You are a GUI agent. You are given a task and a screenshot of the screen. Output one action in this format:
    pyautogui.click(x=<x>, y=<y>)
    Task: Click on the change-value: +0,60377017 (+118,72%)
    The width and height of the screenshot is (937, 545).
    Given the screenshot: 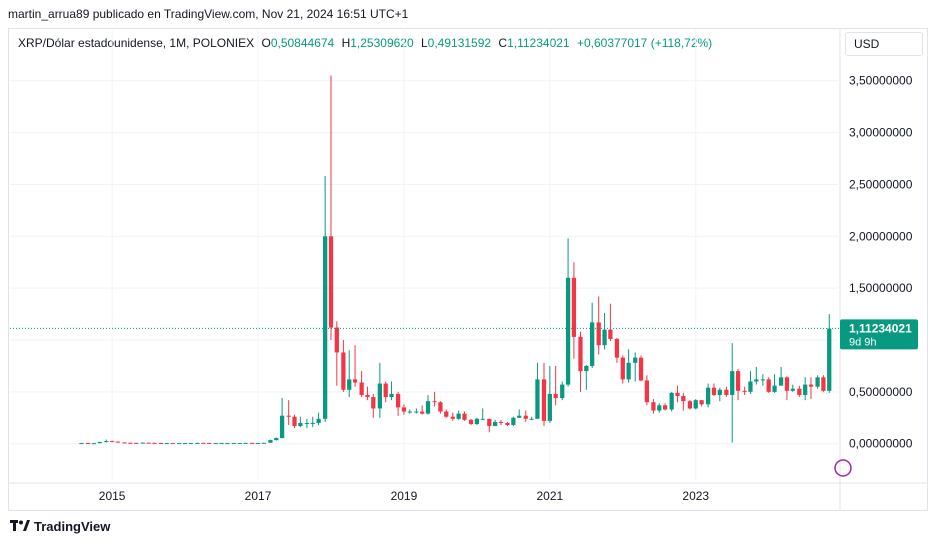 What is the action you would take?
    pyautogui.click(x=644, y=43)
    